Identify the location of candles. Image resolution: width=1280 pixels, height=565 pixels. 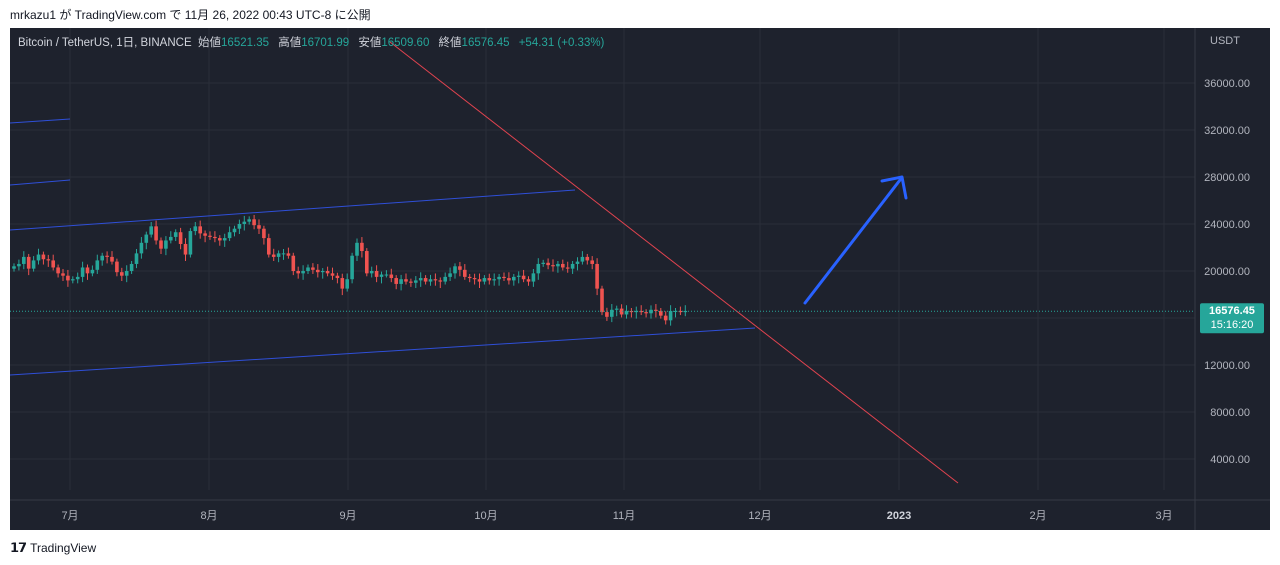
(350, 270).